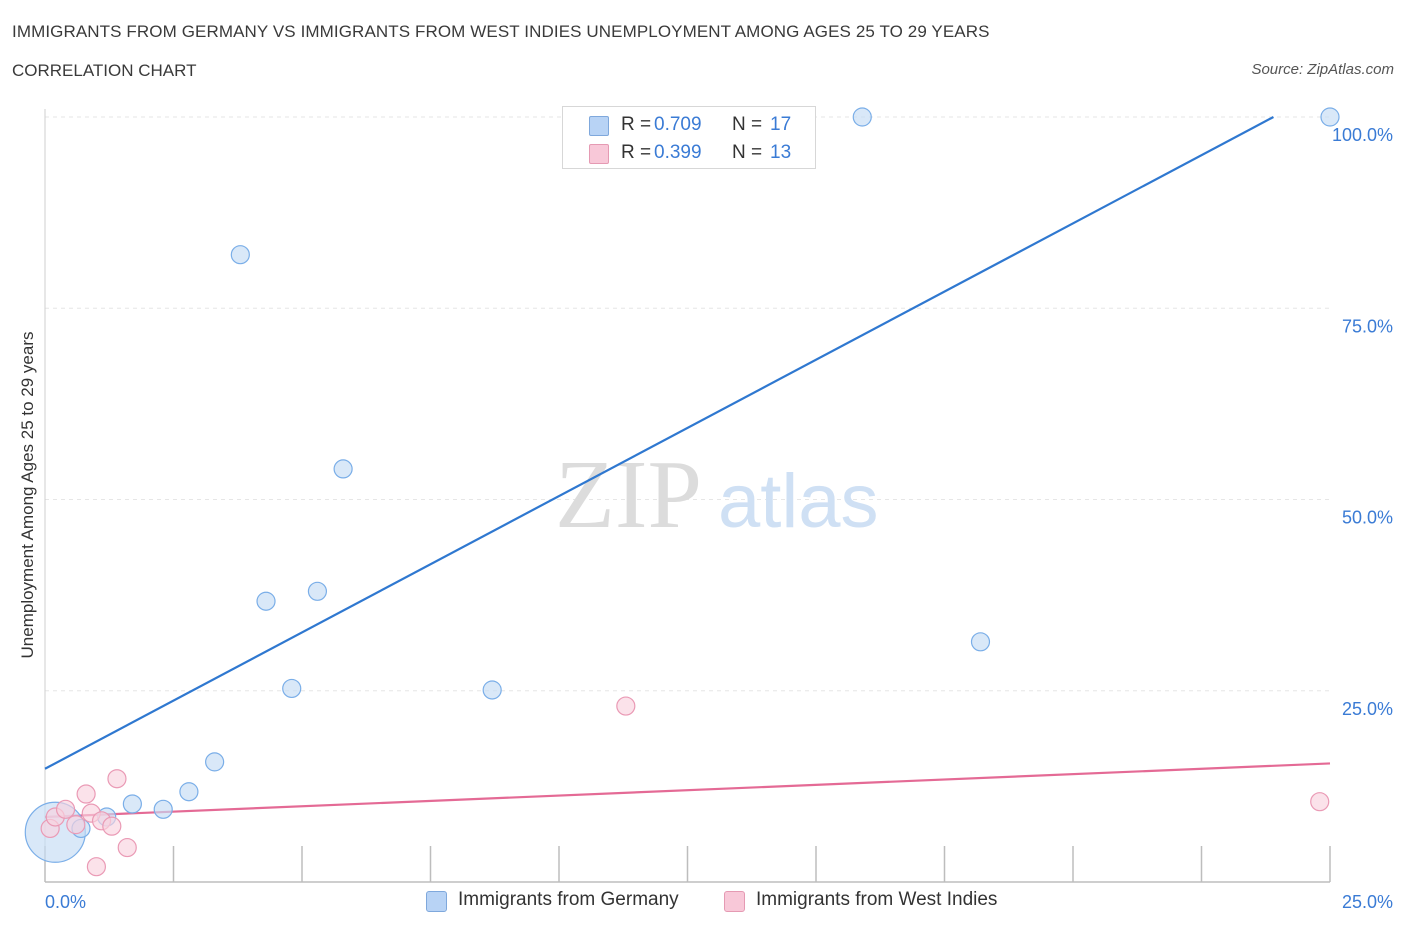 This screenshot has width=1406, height=930. I want to click on x-tick-label: 0.0%, so click(65, 902).